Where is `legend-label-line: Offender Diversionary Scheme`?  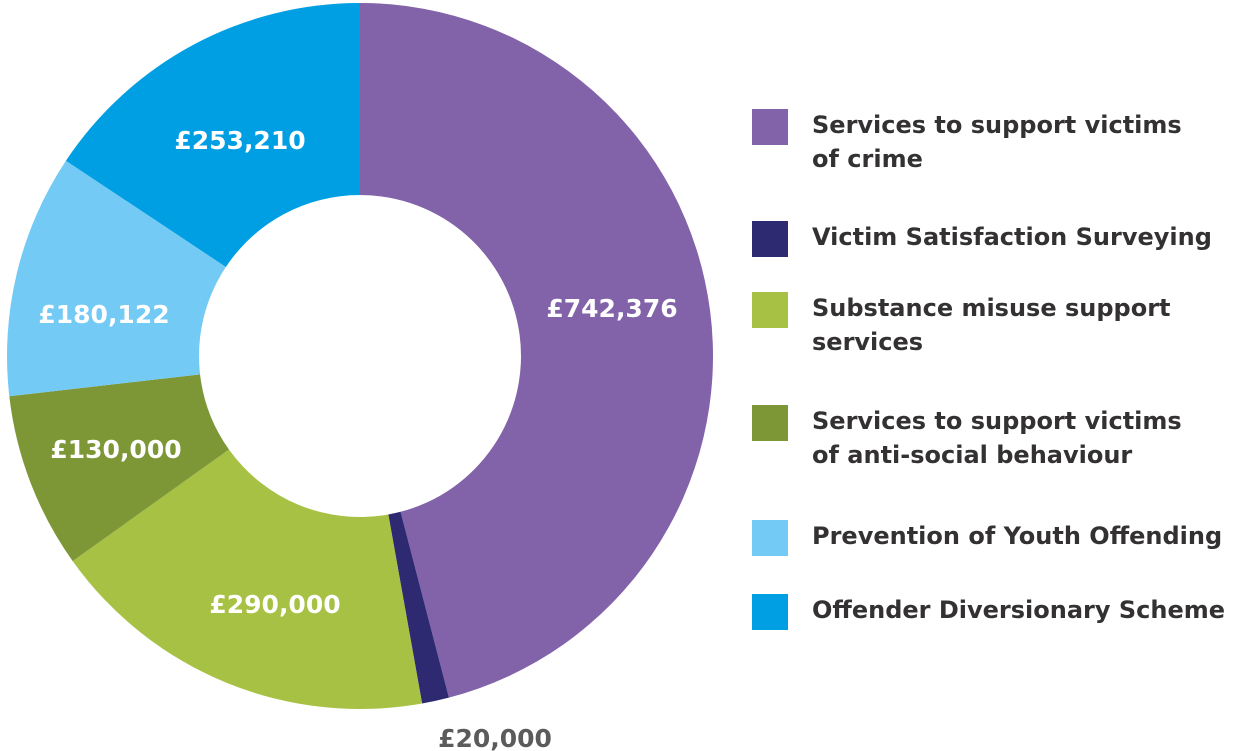 legend-label-line: Offender Diversionary Scheme is located at coordinates (1019, 610).